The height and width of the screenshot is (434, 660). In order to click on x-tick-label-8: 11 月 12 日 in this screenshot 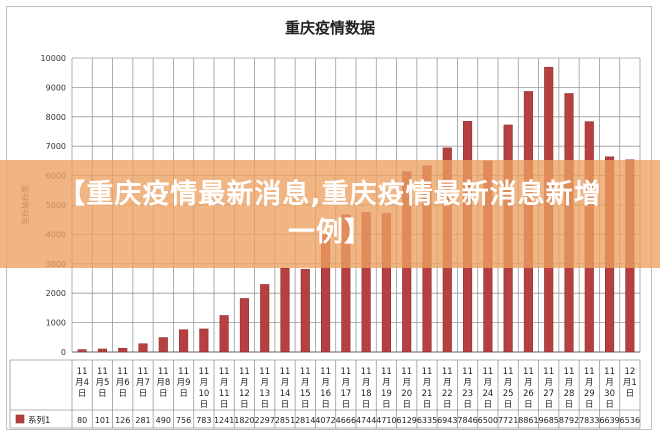, I will do `click(244, 388)`.